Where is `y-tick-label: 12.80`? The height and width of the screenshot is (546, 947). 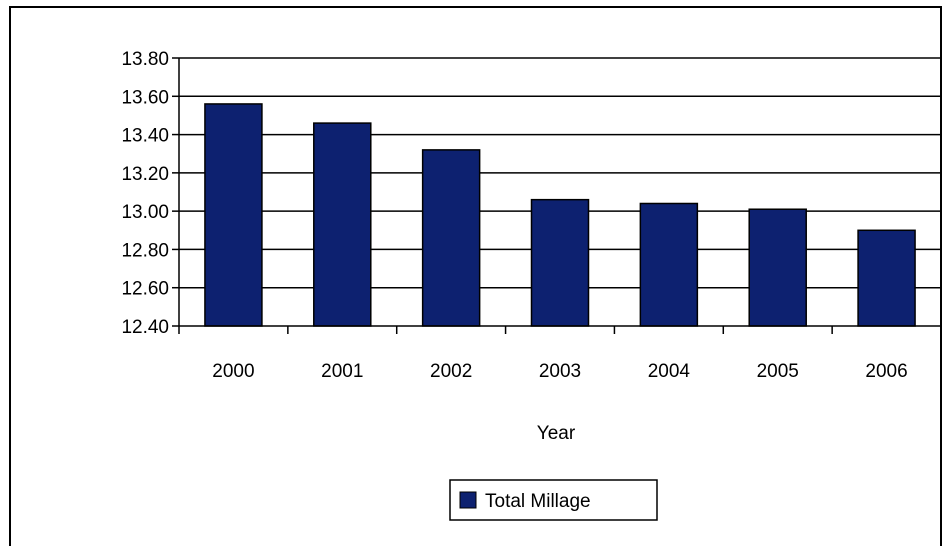
y-tick-label: 12.80 is located at coordinates (145, 250).